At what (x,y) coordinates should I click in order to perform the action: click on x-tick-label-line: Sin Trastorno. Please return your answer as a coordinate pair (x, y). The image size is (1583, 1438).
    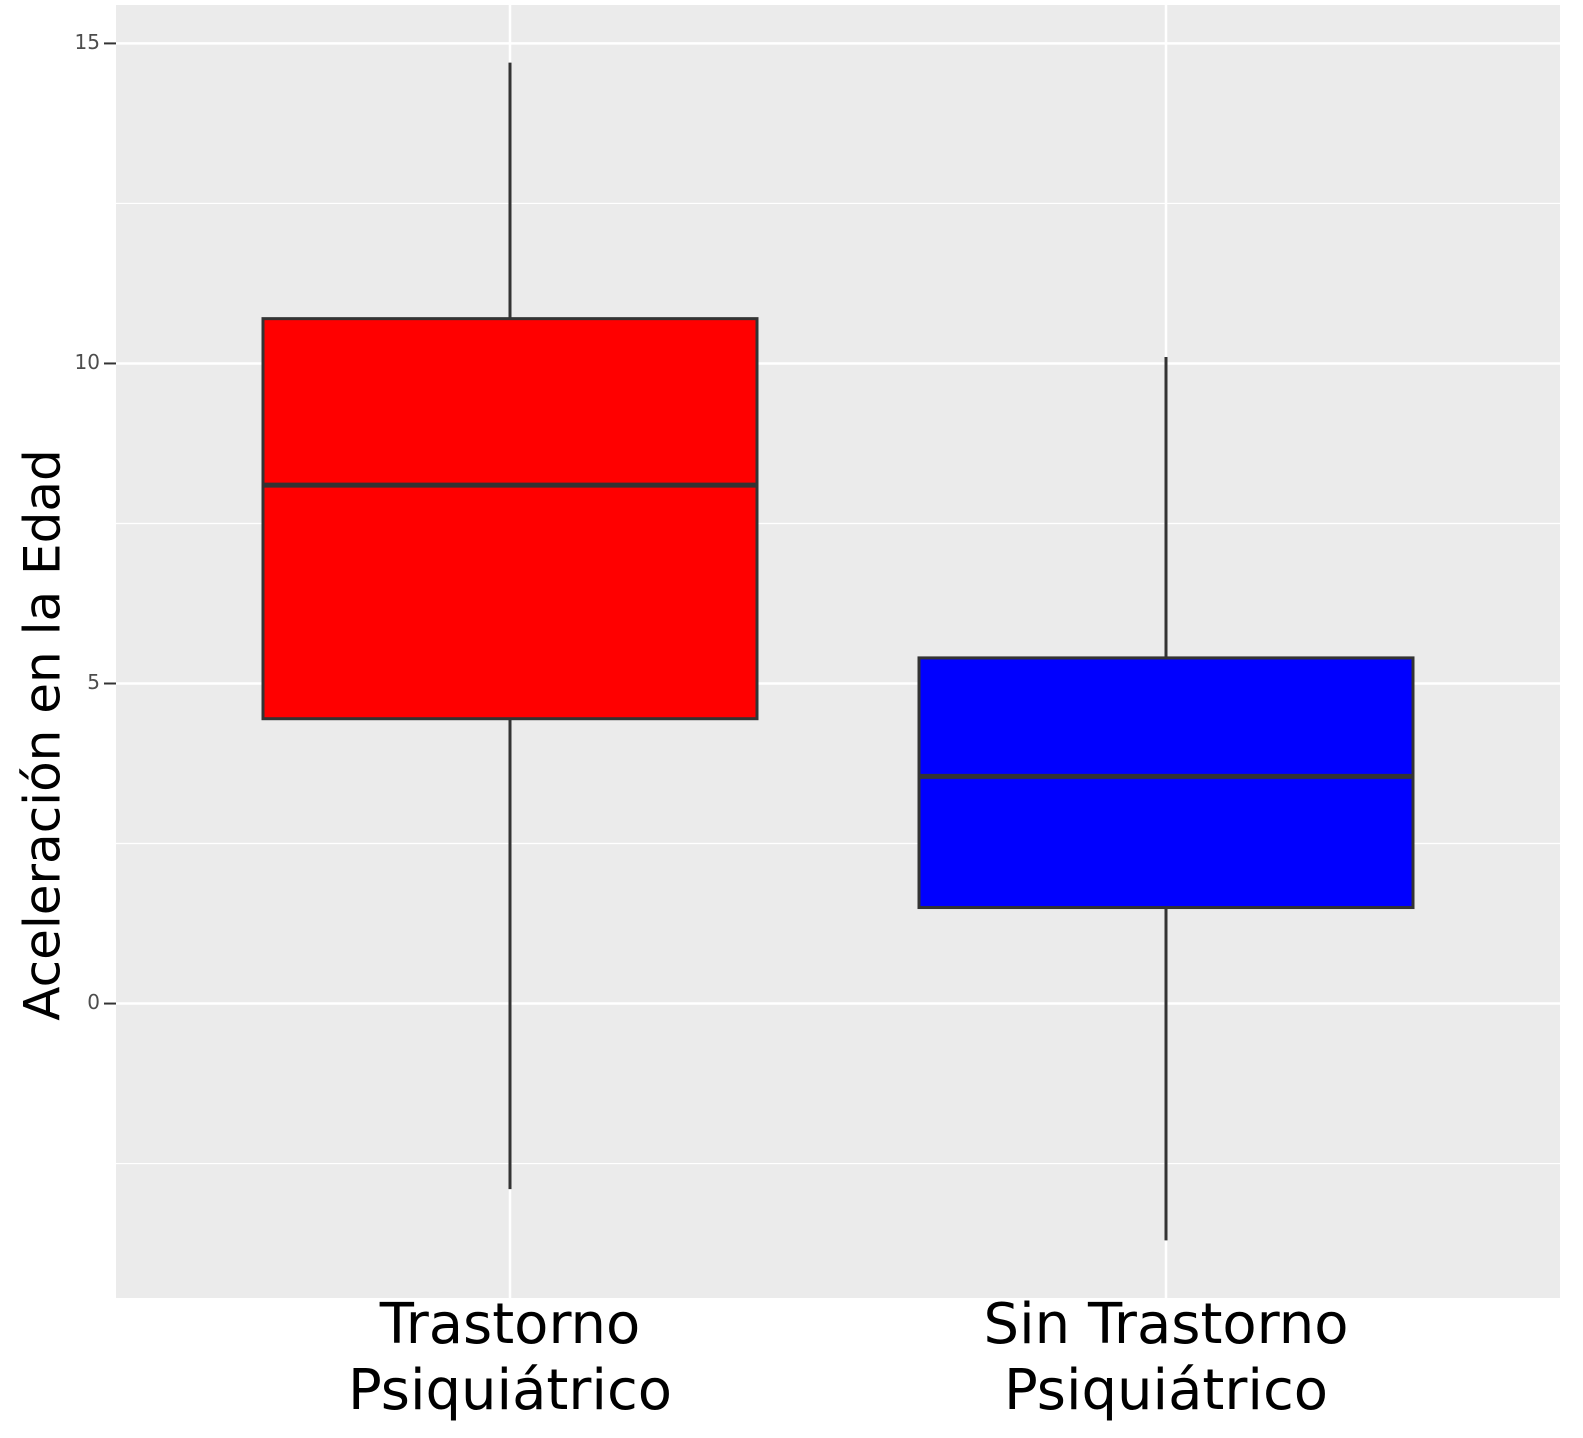
    Looking at the image, I should click on (1166, 1324).